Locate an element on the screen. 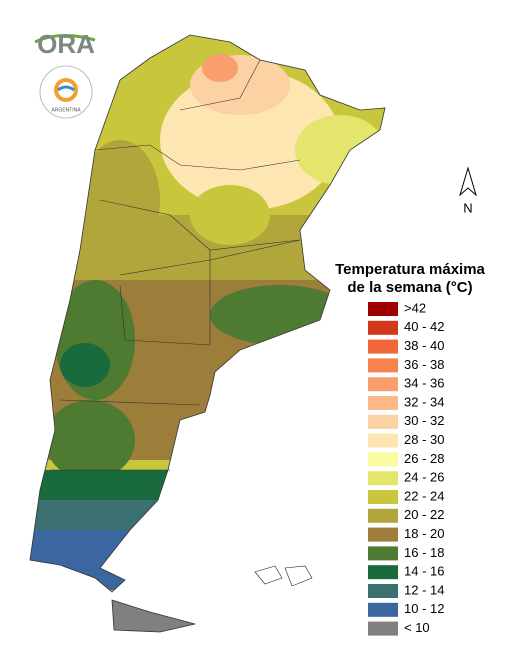 This screenshot has width=510, height=665. legend-label: 22 - 24 is located at coordinates (424, 495).